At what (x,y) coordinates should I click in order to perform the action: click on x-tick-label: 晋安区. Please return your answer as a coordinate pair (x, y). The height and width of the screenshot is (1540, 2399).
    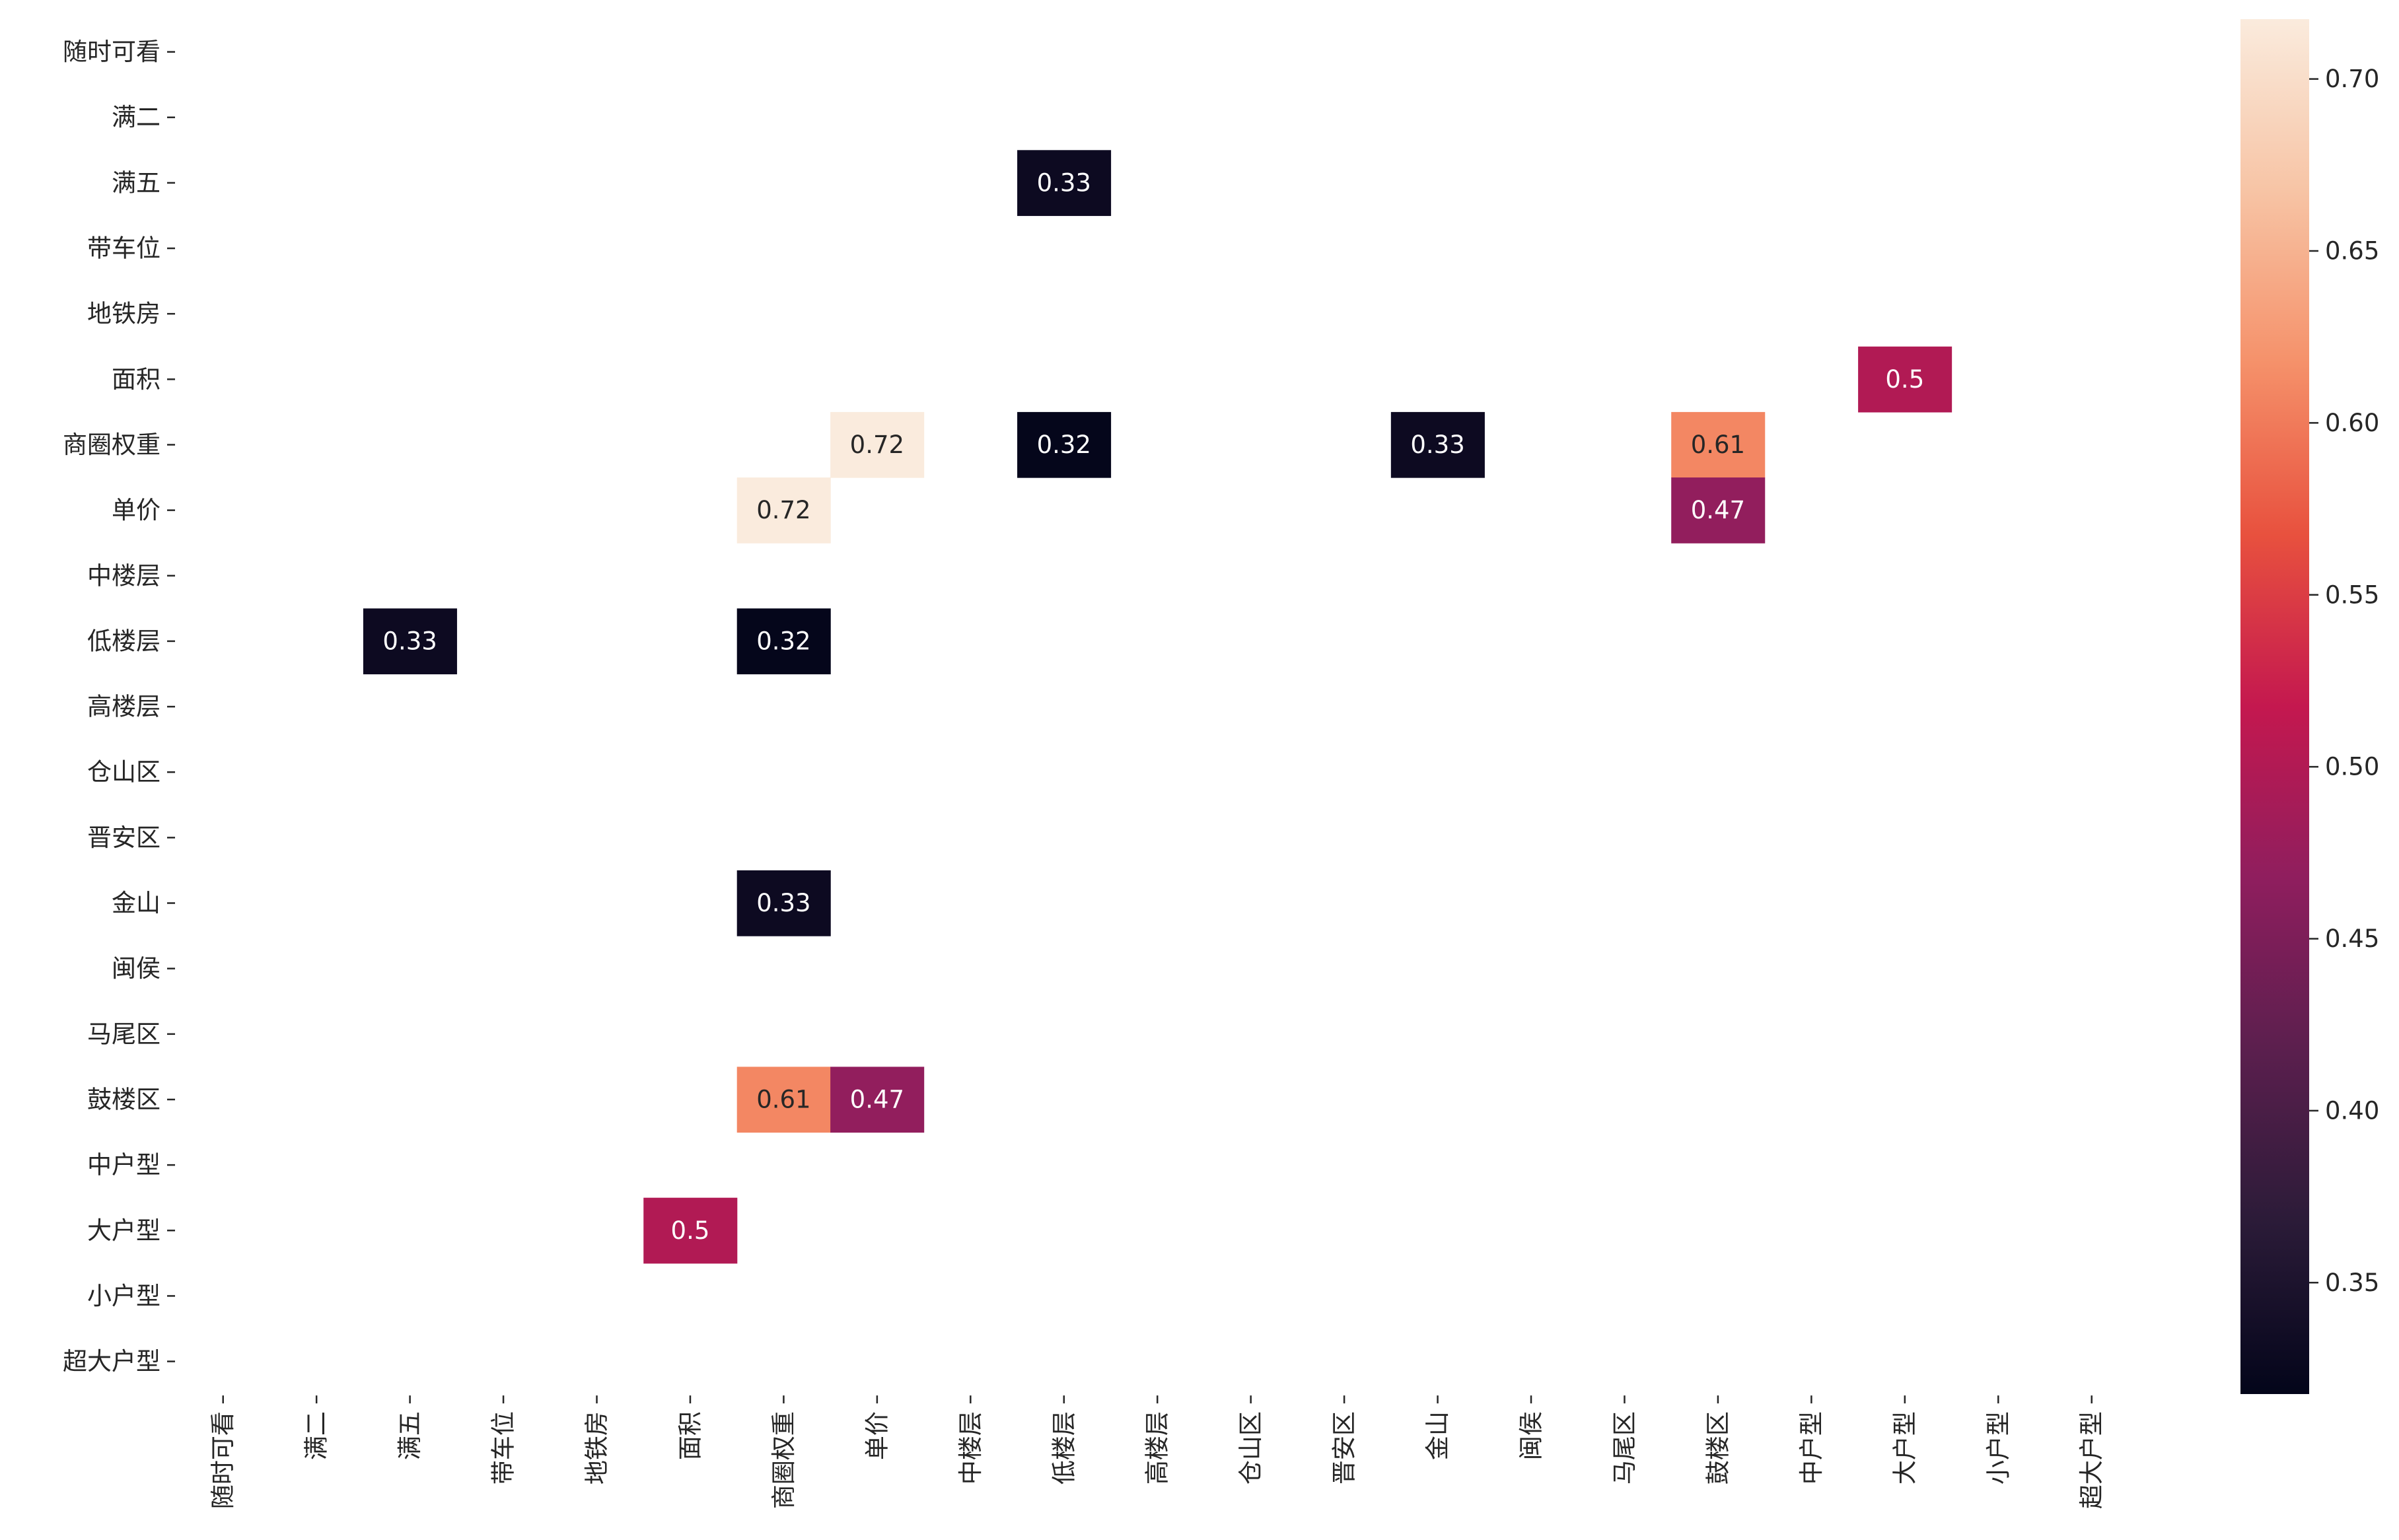
    Looking at the image, I should click on (1344, 1448).